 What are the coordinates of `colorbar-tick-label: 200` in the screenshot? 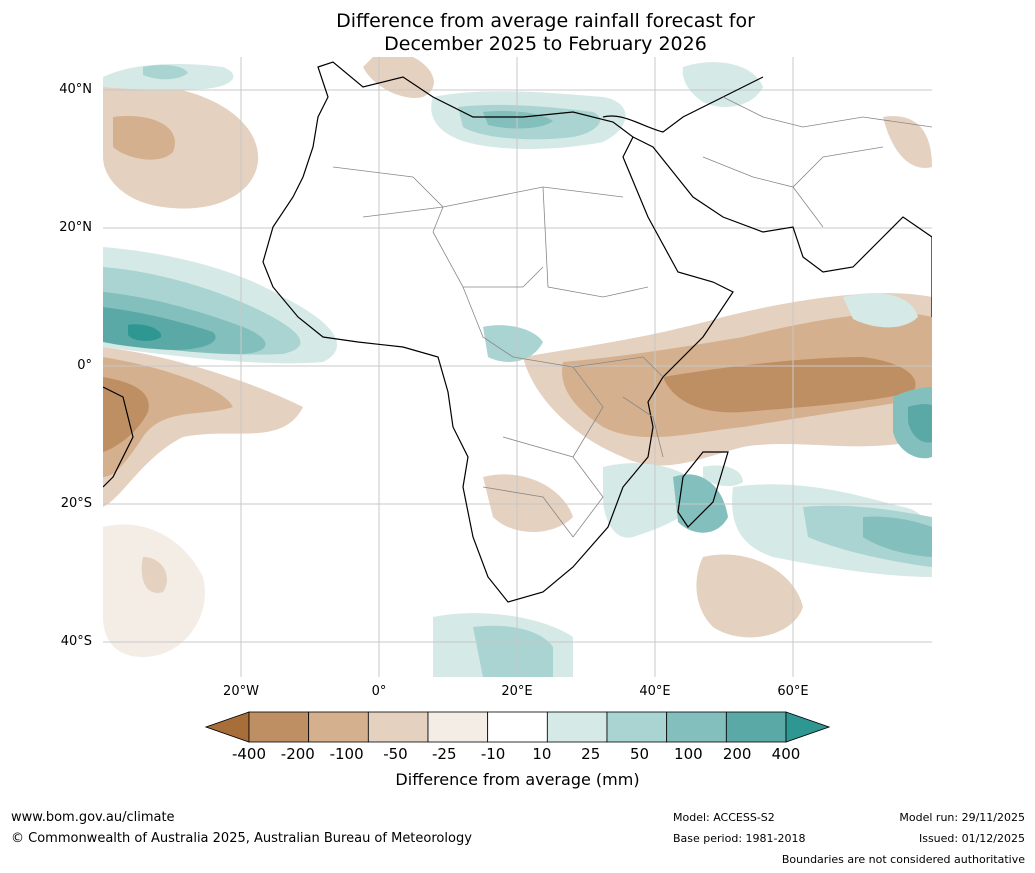 It's located at (737, 754).